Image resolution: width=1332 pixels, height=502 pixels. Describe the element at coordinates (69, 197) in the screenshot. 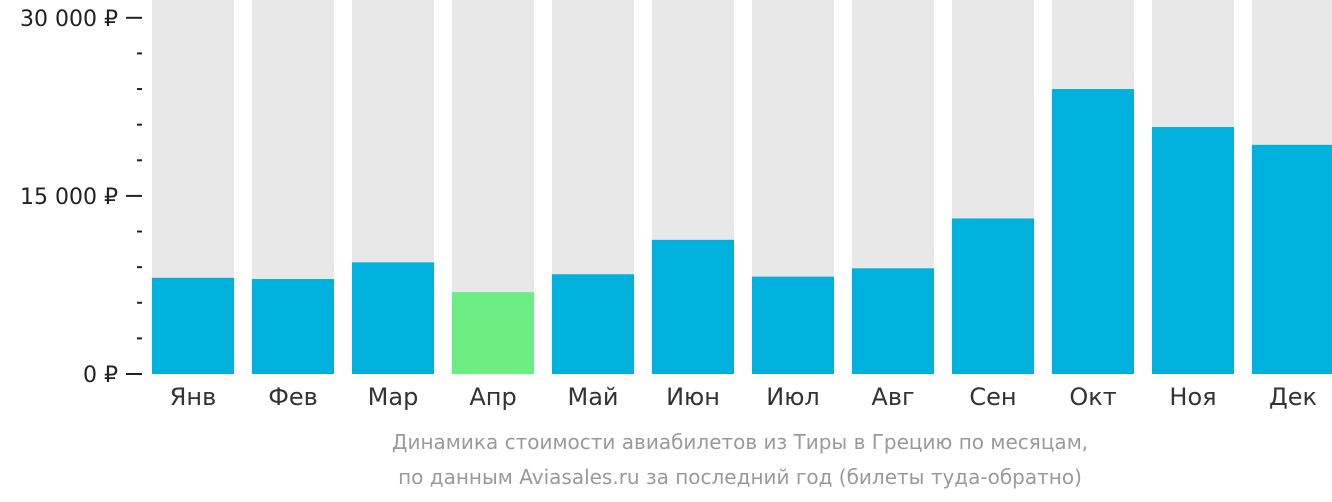

I see `y-tick-label: 15 000 ₽` at that location.